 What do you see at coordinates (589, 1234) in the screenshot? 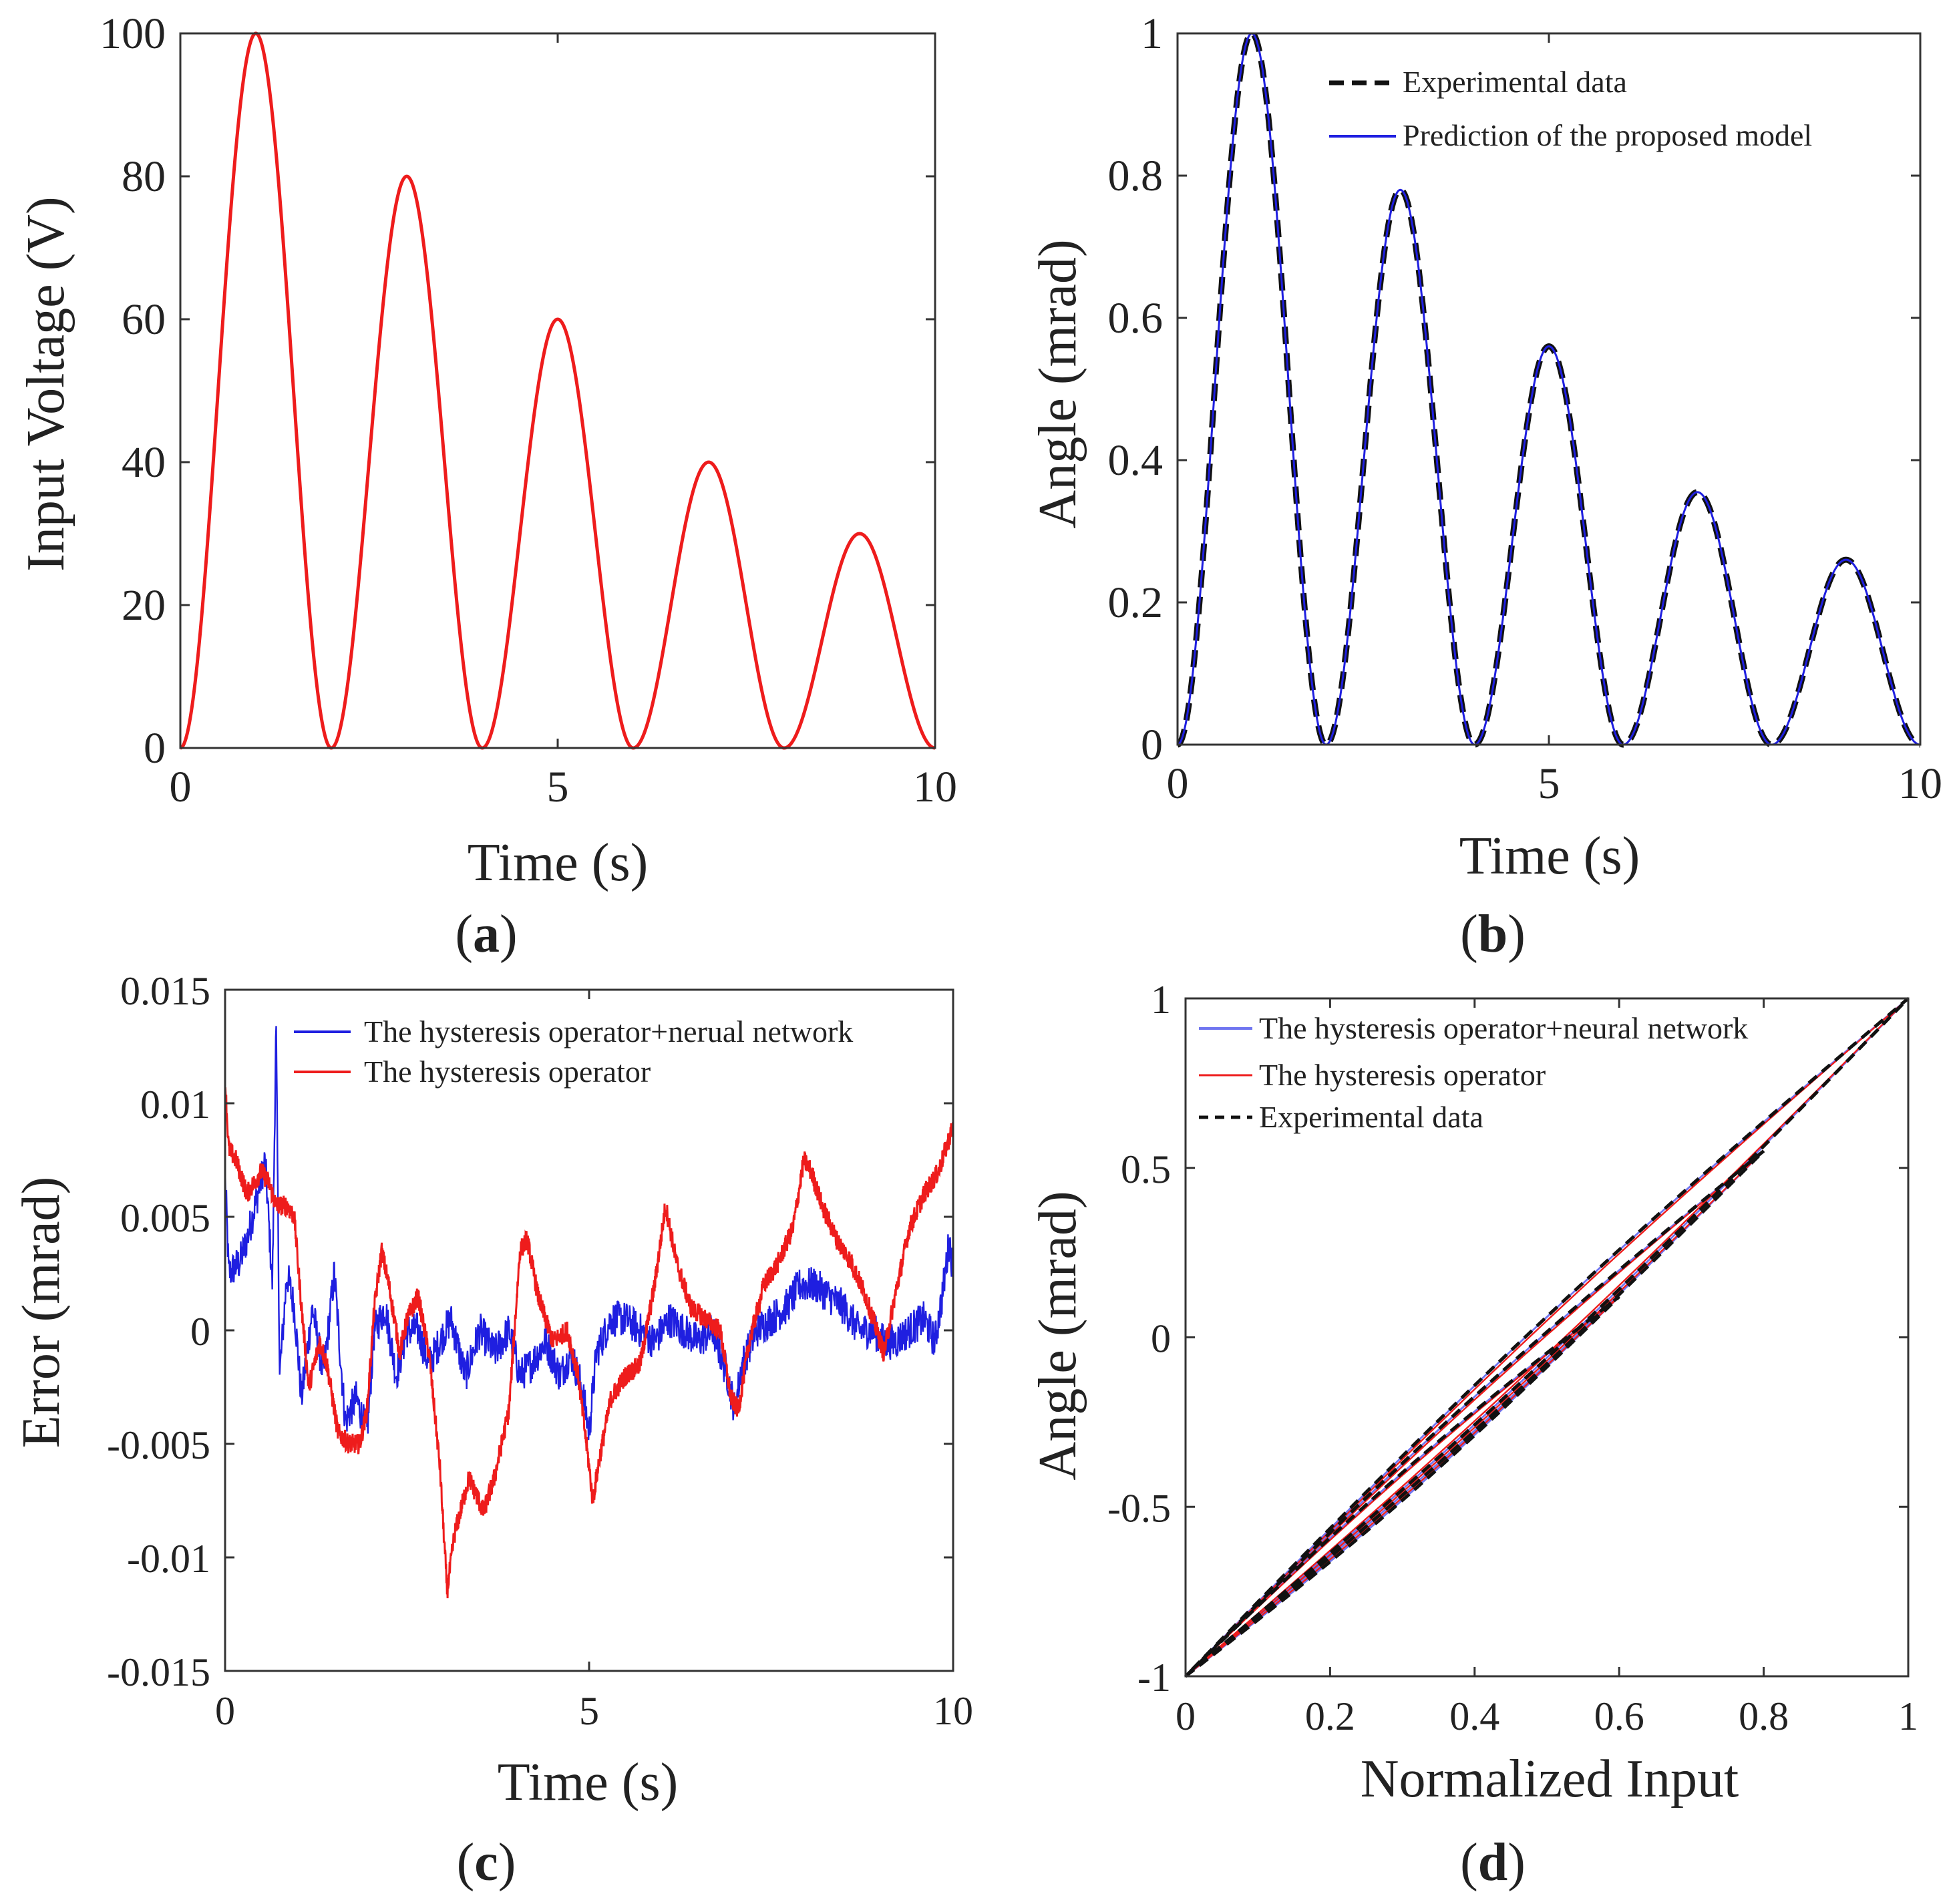
I see `series-hysteresis-operator-neural-network` at bounding box center [589, 1234].